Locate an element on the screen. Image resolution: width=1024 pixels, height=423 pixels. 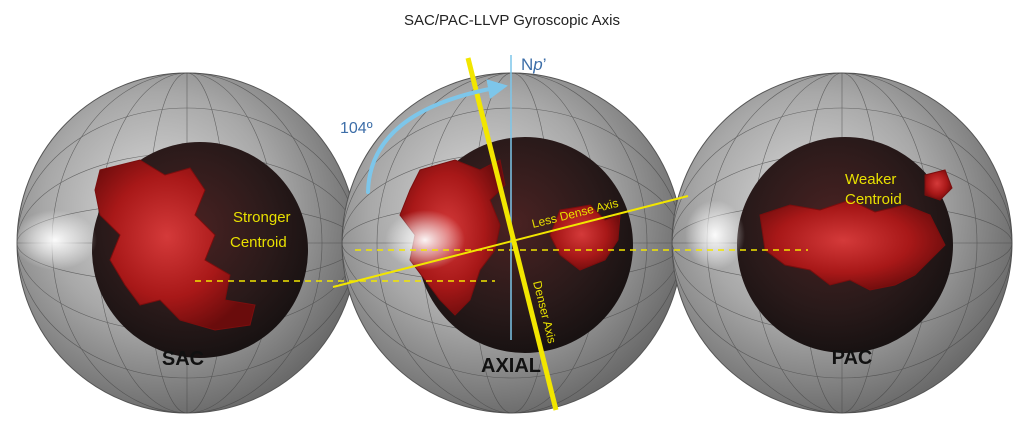
label-pac: PAC is located at coordinates (852, 358).